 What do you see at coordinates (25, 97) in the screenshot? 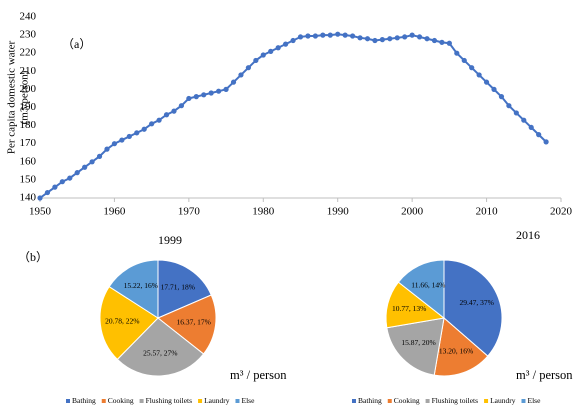
I see `y-axis-label: (m3/person)` at bounding box center [25, 97].